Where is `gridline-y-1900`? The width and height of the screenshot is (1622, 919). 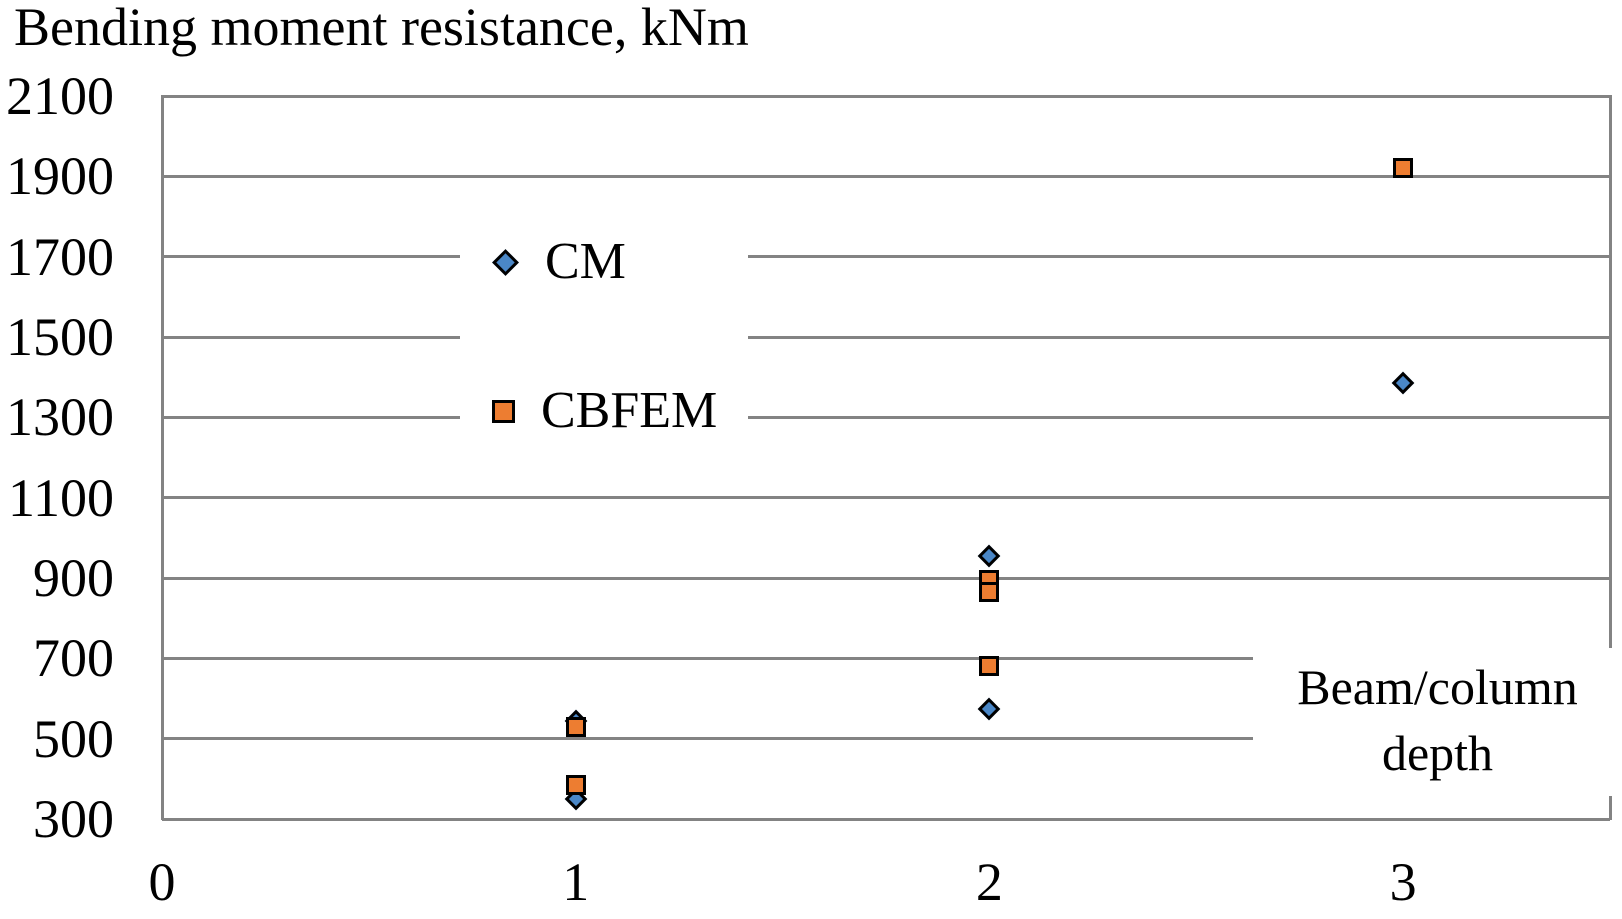
gridline-y-1900 is located at coordinates (886, 176).